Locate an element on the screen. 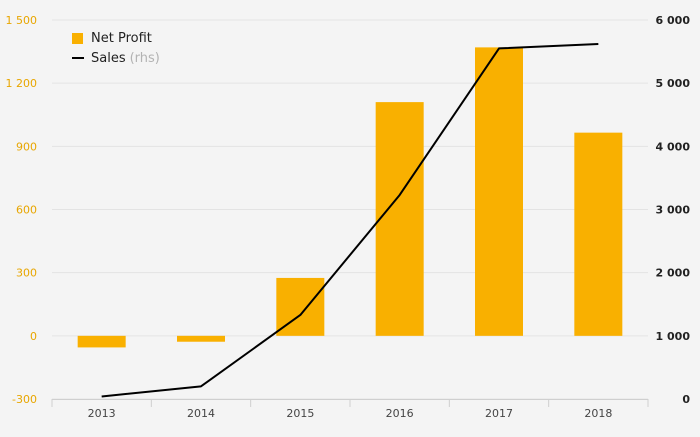  right-axis-tick-label: 3 000 is located at coordinates (673, 210).